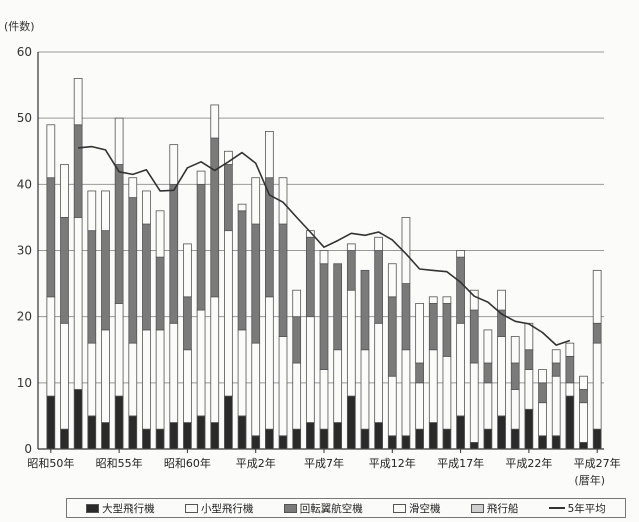 The width and height of the screenshot is (639, 522). I want to click on x-tick-label: 平成12年, so click(392, 463).